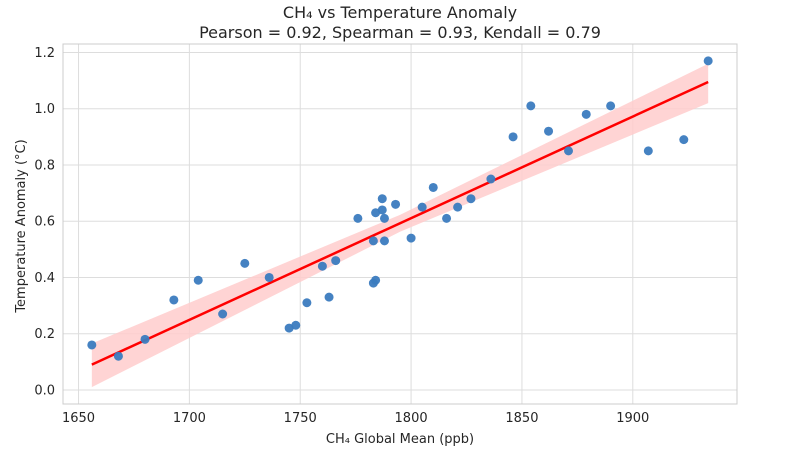  I want to click on y-tick-label-2: 0.4, so click(44, 278).